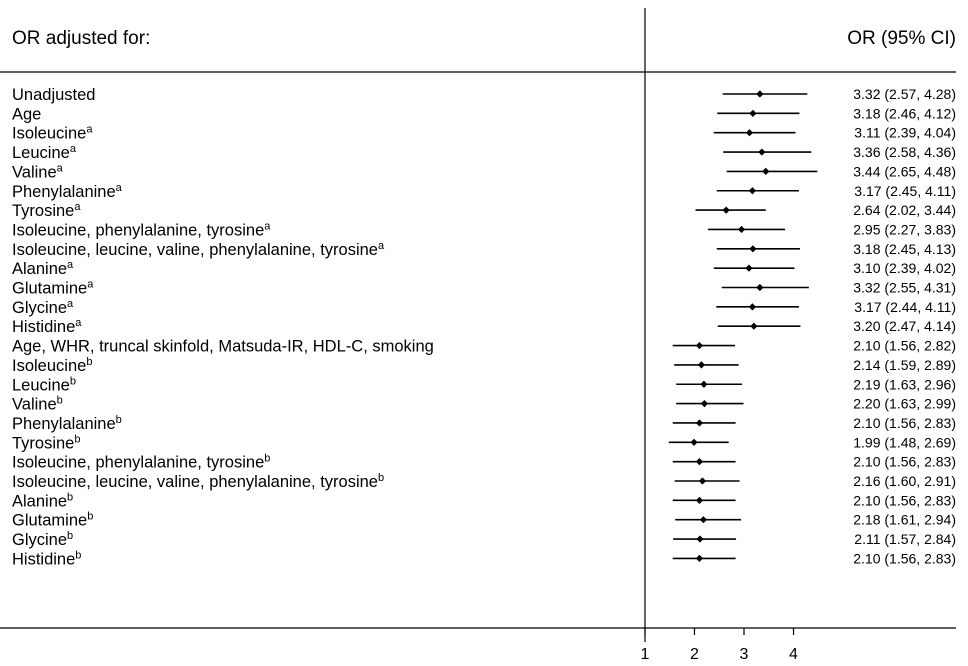  I want to click on row-label: Histidineb, so click(46, 558).